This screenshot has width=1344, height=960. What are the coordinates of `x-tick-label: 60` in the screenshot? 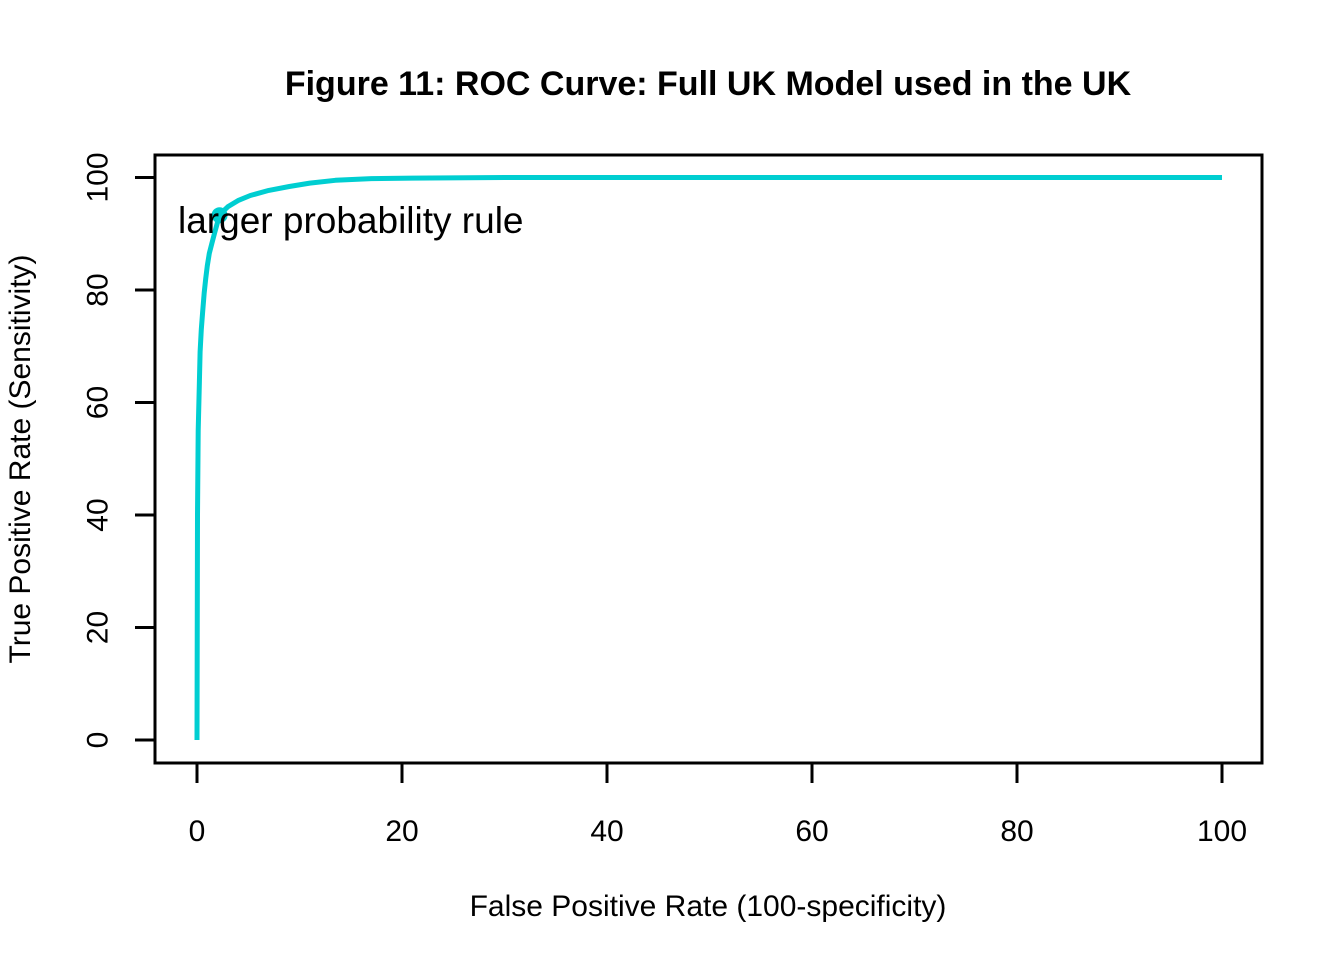 It's located at (811, 831).